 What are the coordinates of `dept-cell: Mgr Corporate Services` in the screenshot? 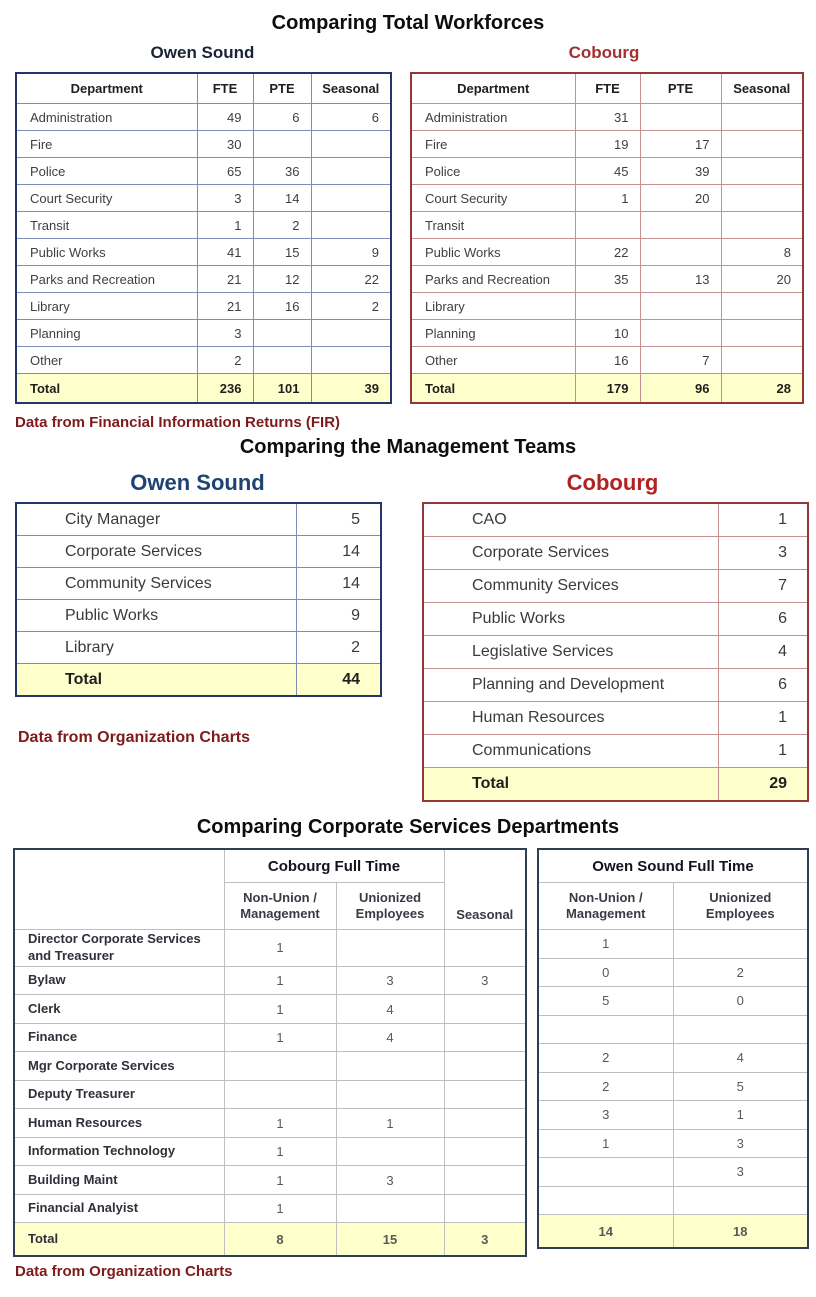 It's located at (119, 1066).